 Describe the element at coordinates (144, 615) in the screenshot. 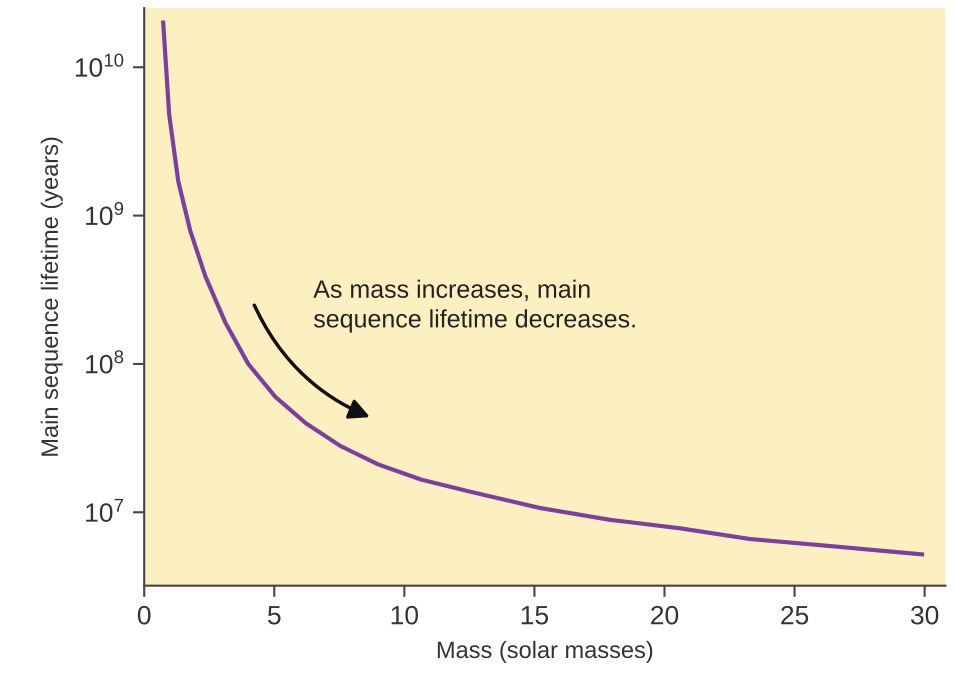

I see `x-tick-label: 0` at that location.